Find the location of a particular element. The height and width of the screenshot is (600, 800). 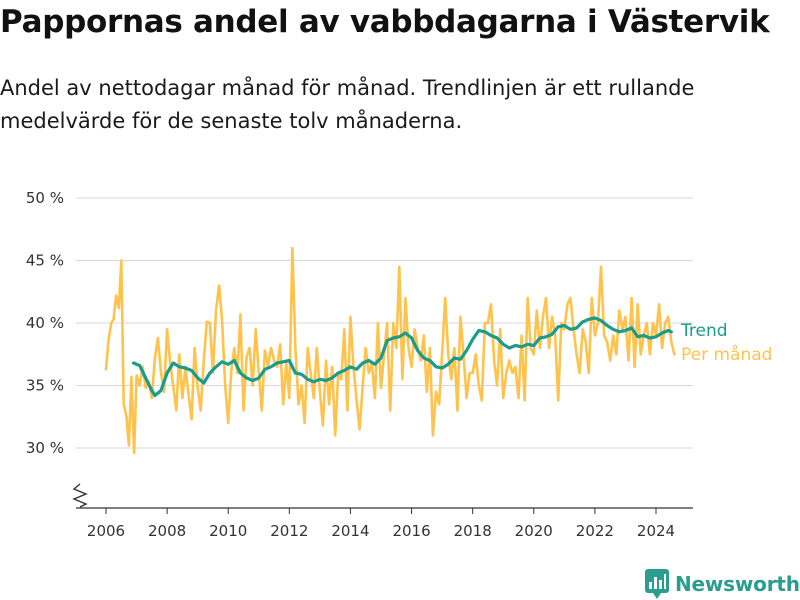

x-tick-label: 2024 is located at coordinates (656, 531).